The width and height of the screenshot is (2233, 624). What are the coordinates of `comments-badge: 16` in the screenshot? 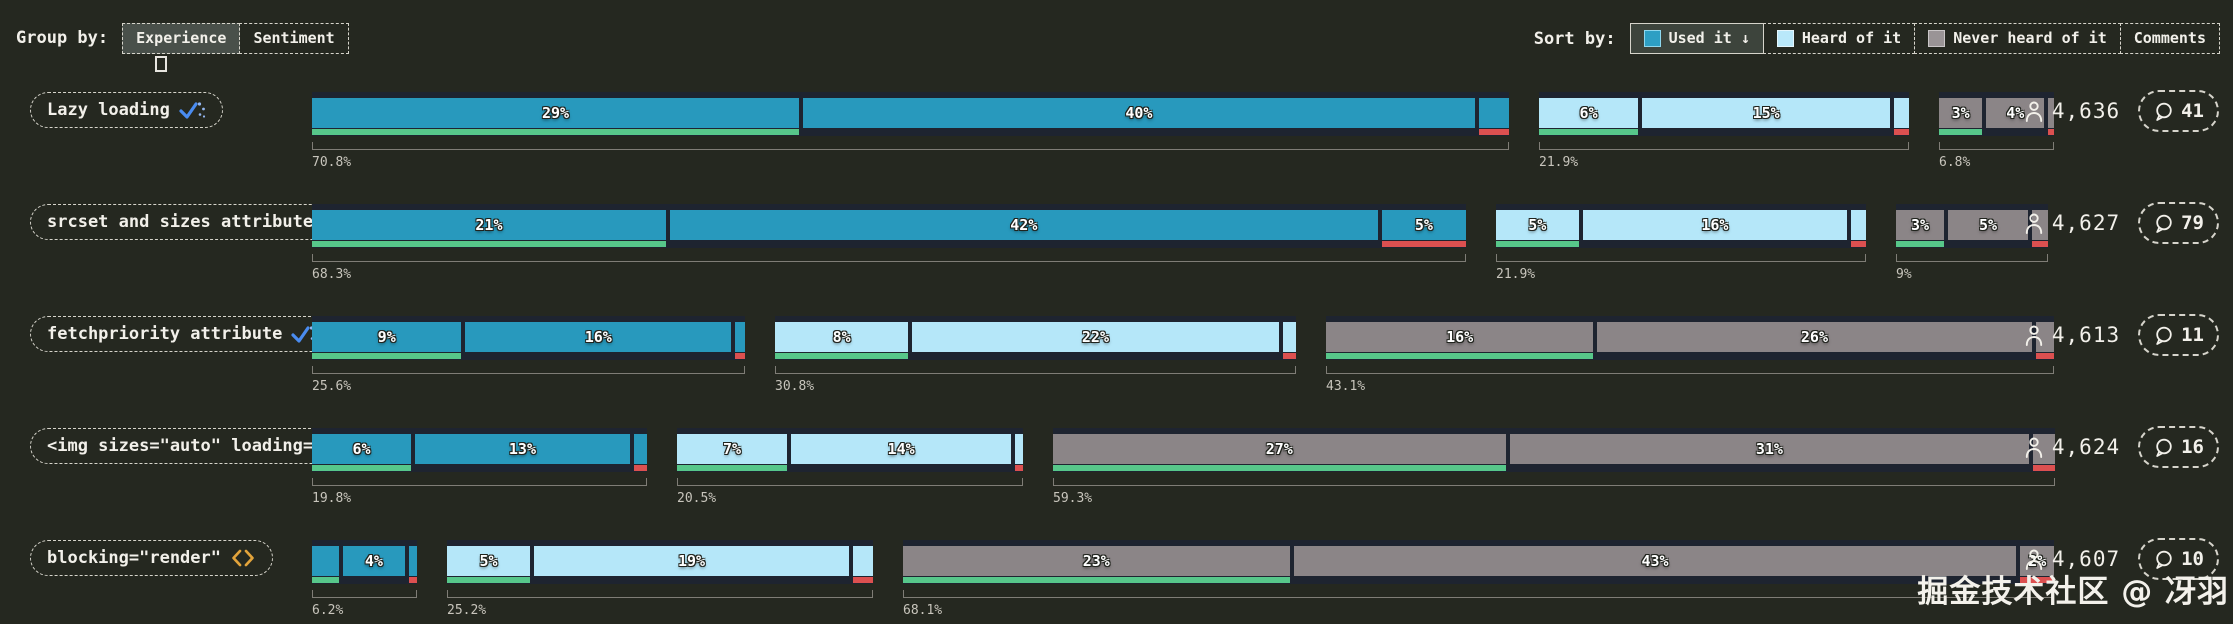 It's located at (2178, 447).